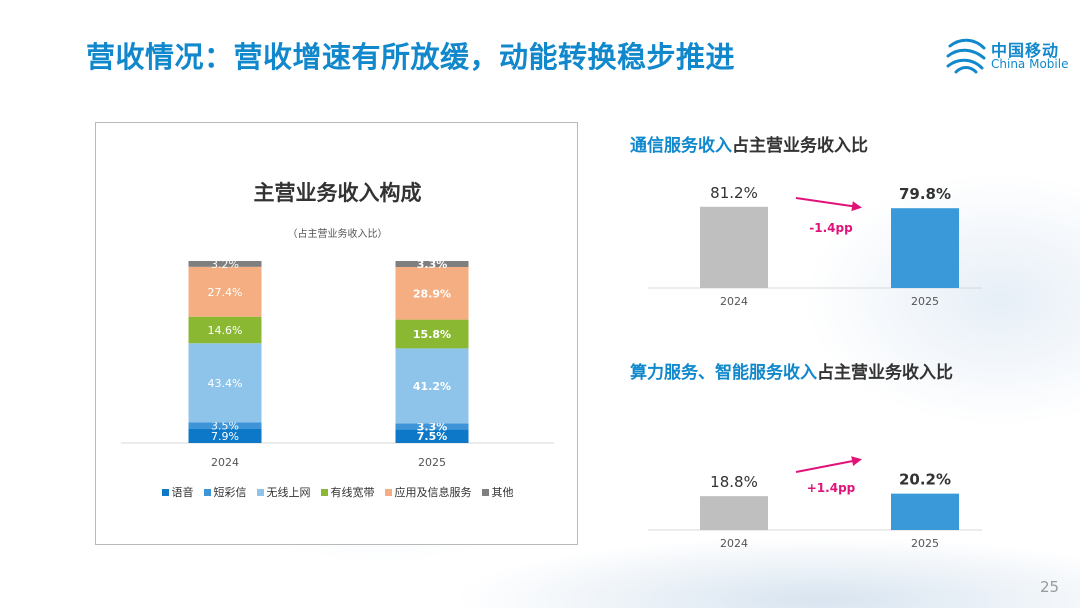  I want to click on change-label: +1.4pp, so click(831, 488).